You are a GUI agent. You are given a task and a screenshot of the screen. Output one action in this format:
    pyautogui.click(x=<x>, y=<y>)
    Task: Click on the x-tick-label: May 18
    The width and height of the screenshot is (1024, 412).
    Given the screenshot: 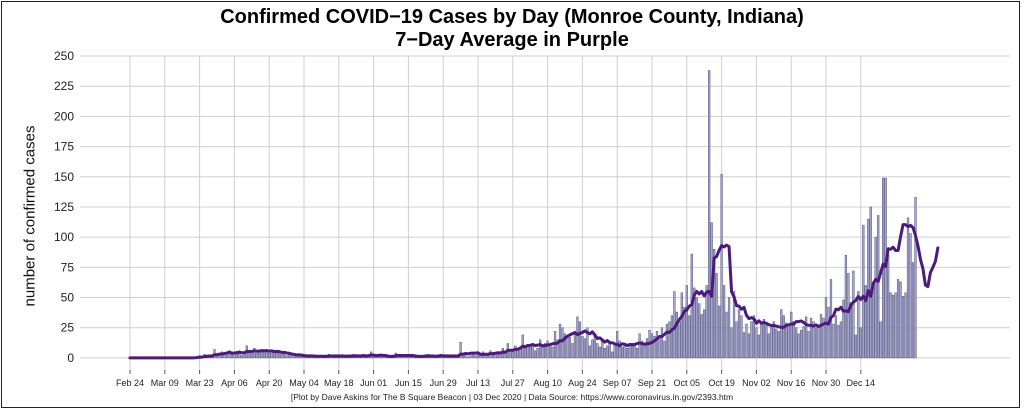 What is the action you would take?
    pyautogui.click(x=339, y=383)
    